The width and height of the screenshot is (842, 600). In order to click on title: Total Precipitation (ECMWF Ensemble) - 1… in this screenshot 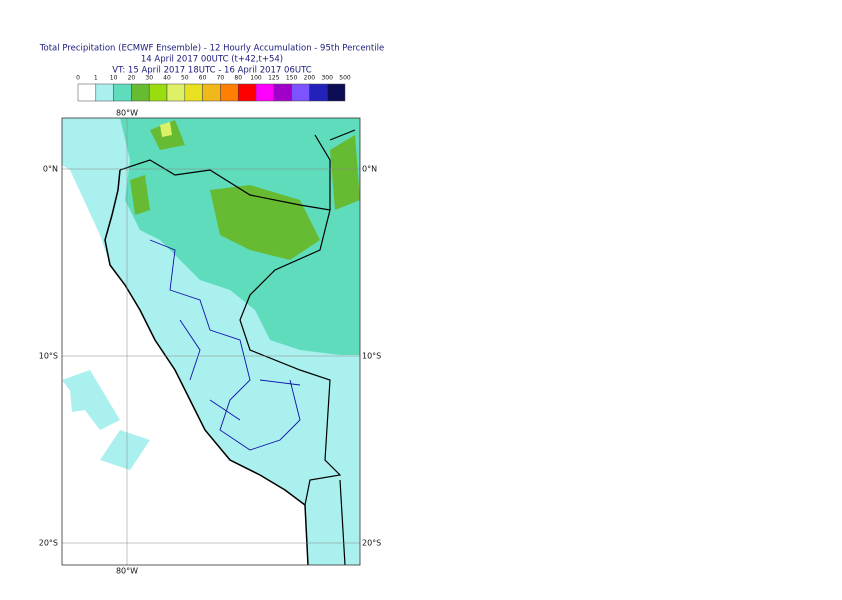, I will do `click(211, 49)`.